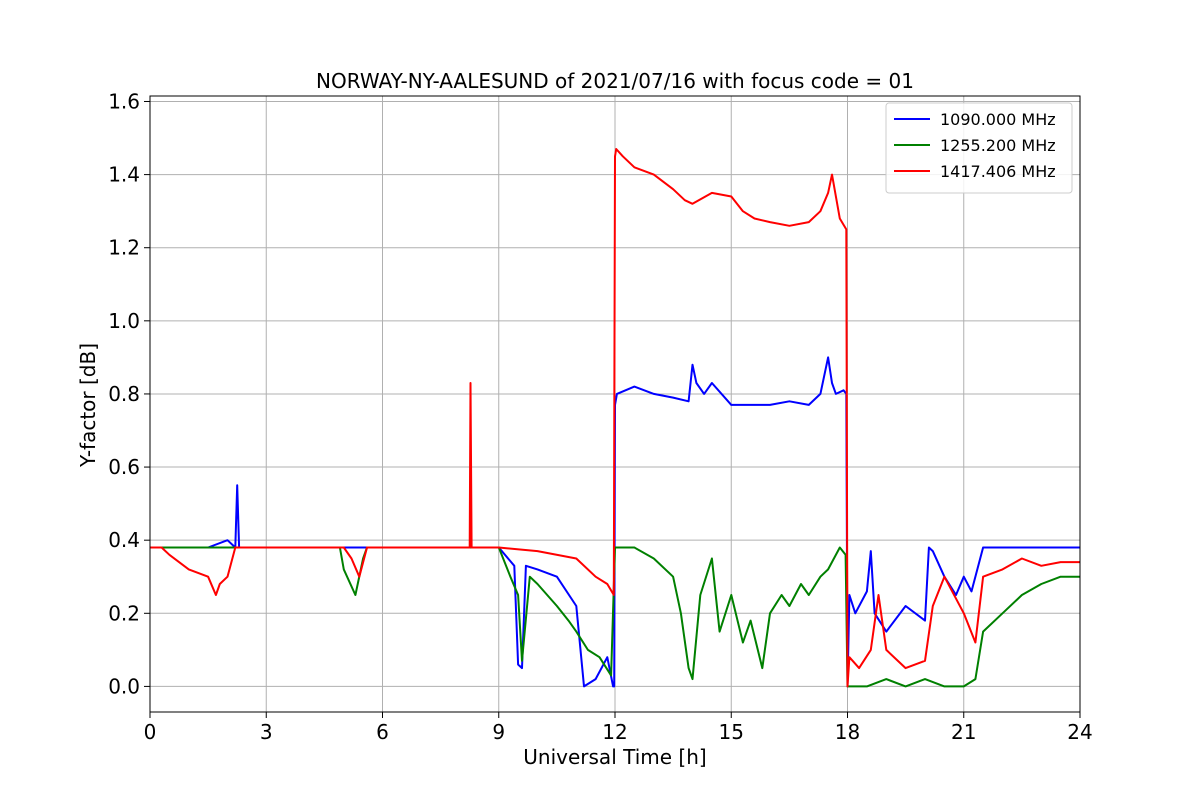  I want to click on legend: 1090.000 MHz 1255.200 MHz 1417.406 MHz, so click(979, 148).